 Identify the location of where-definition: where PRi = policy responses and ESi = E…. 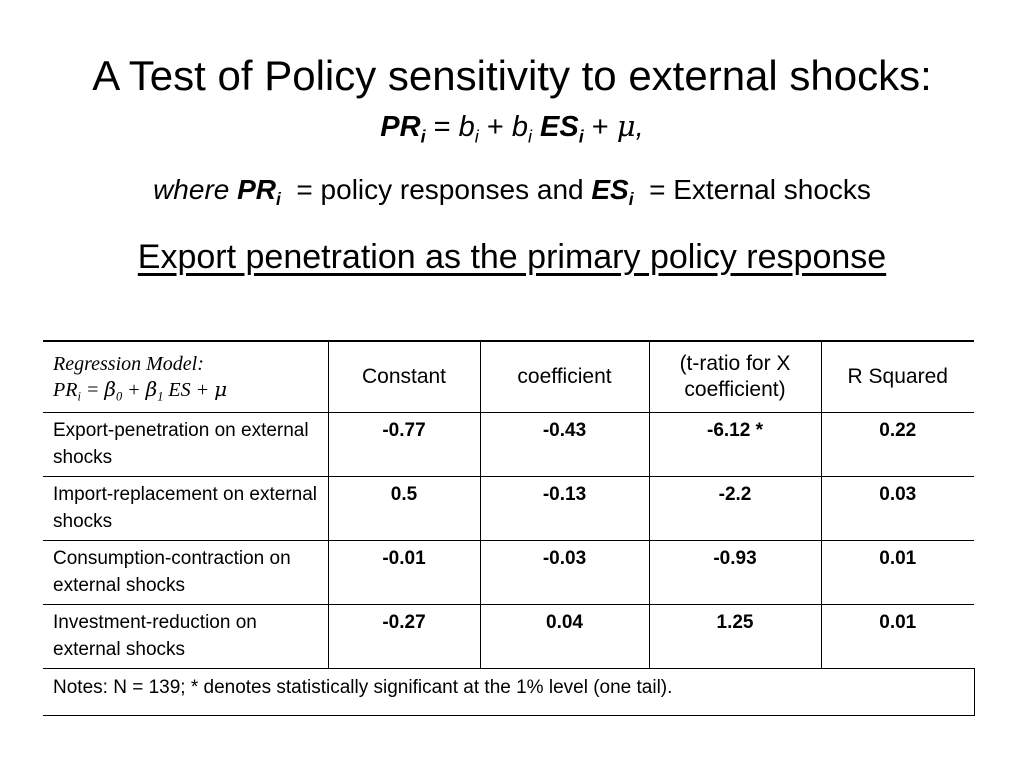
(512, 190).